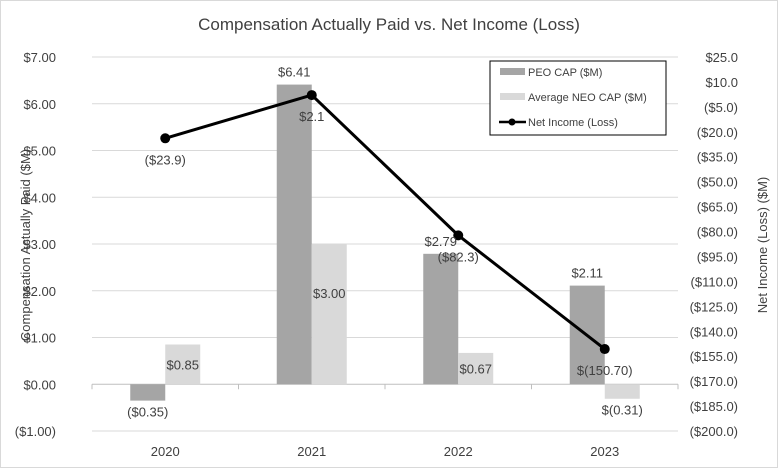 The image size is (778, 473). Describe the element at coordinates (165, 138) in the screenshot. I see `net-income-point-2020` at that location.